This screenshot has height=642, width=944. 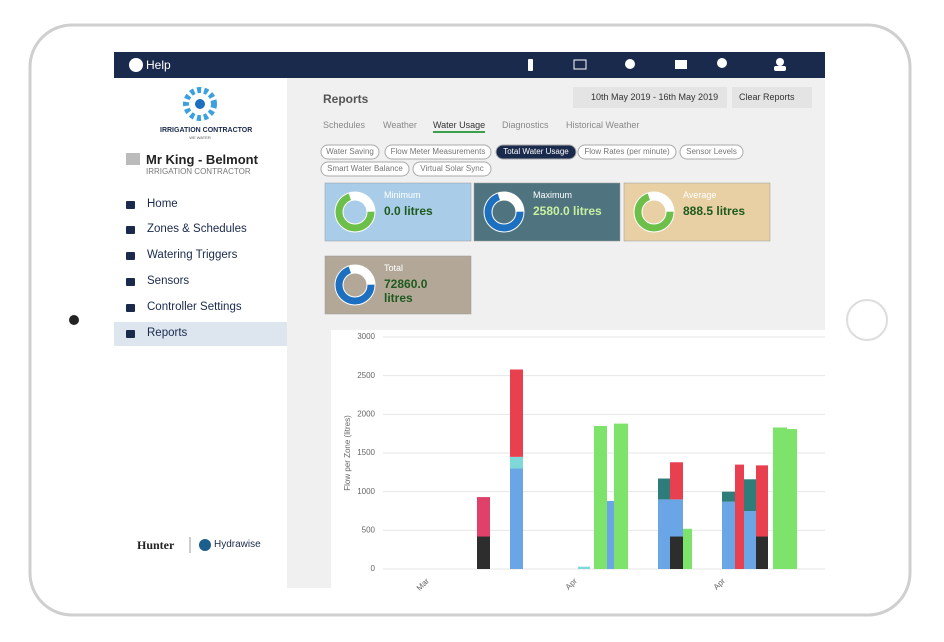 What do you see at coordinates (400, 125) in the screenshot?
I see `report-tab: Weather` at bounding box center [400, 125].